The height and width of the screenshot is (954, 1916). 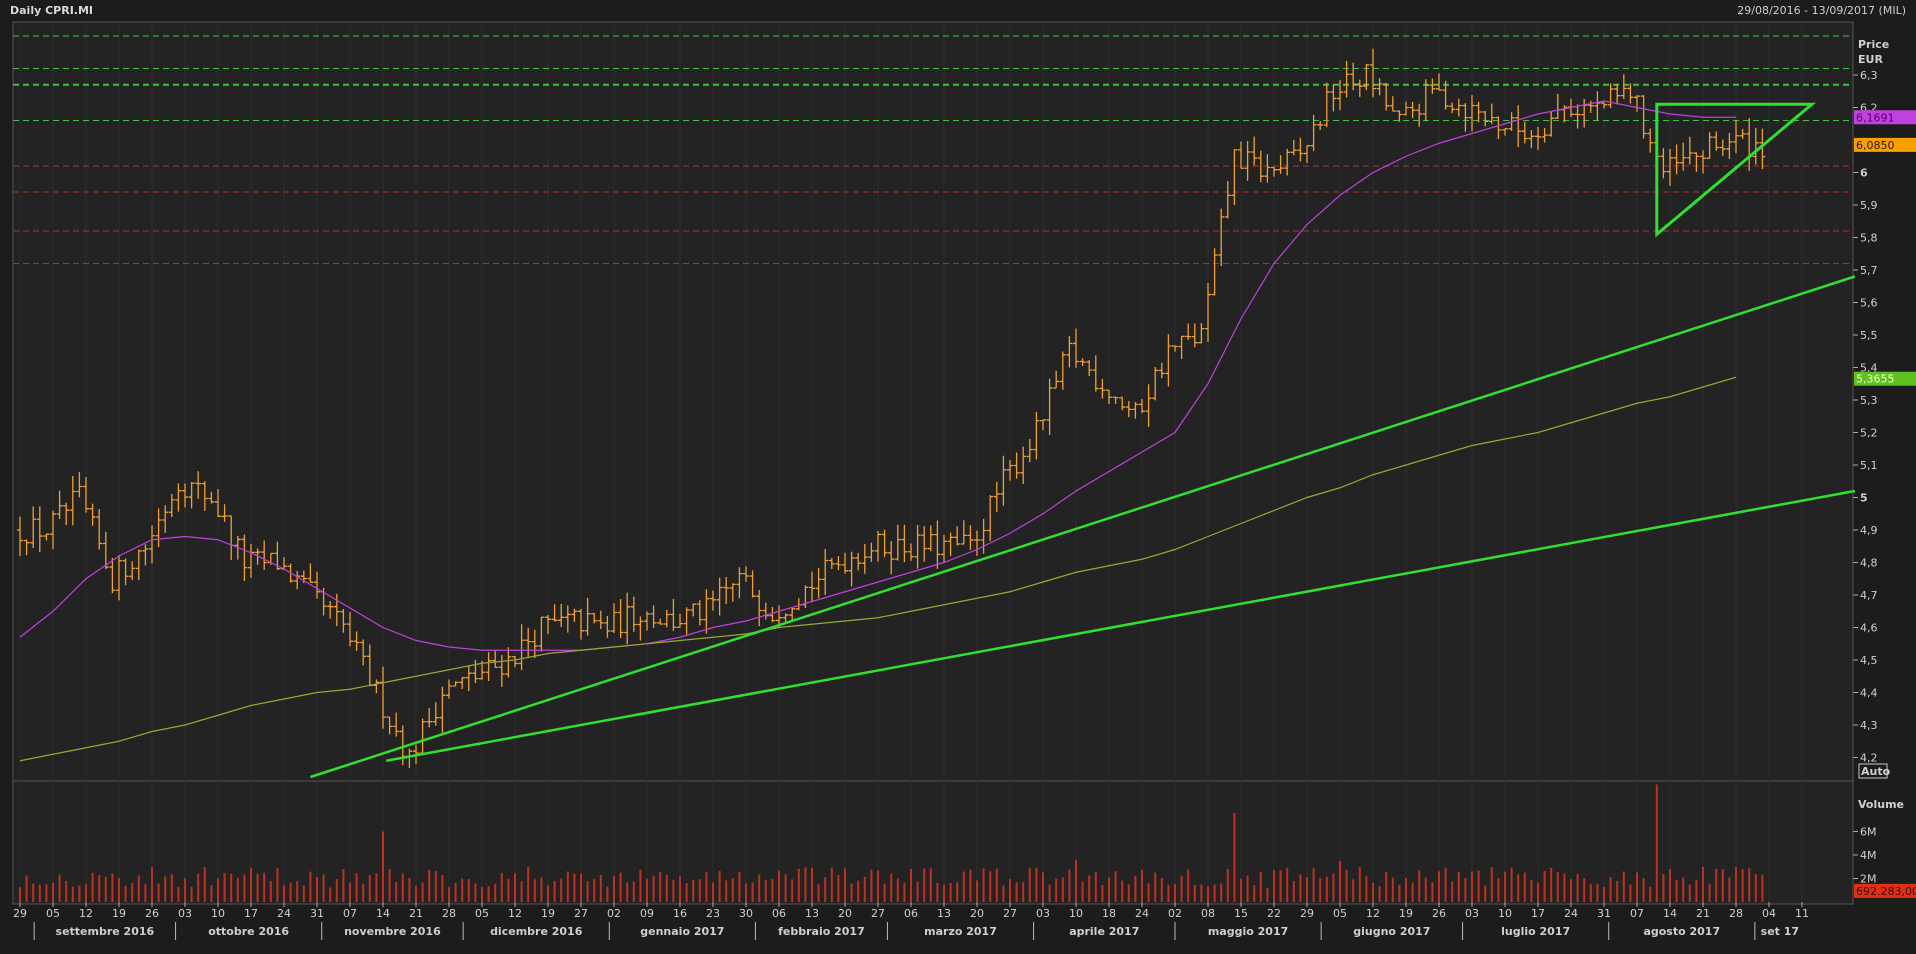 What do you see at coordinates (1868, 855) in the screenshot?
I see `volume-tick-label: 4M` at bounding box center [1868, 855].